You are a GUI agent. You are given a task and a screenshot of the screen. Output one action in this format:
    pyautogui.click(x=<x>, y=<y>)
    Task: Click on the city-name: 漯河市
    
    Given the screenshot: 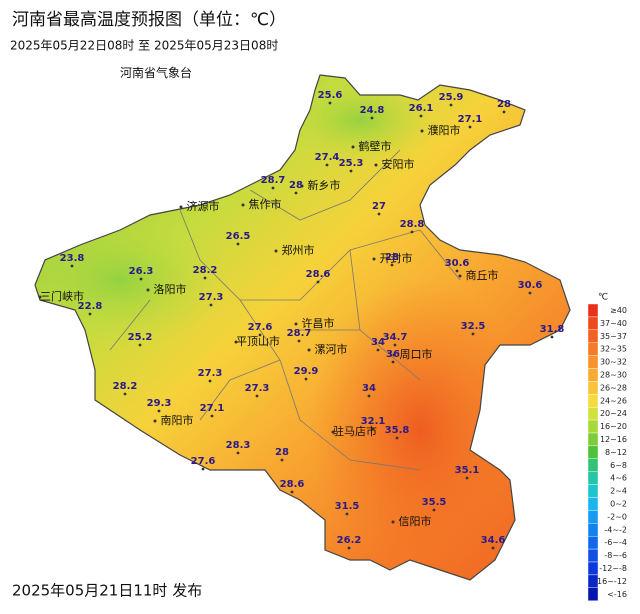 What is the action you would take?
    pyautogui.click(x=331, y=349)
    